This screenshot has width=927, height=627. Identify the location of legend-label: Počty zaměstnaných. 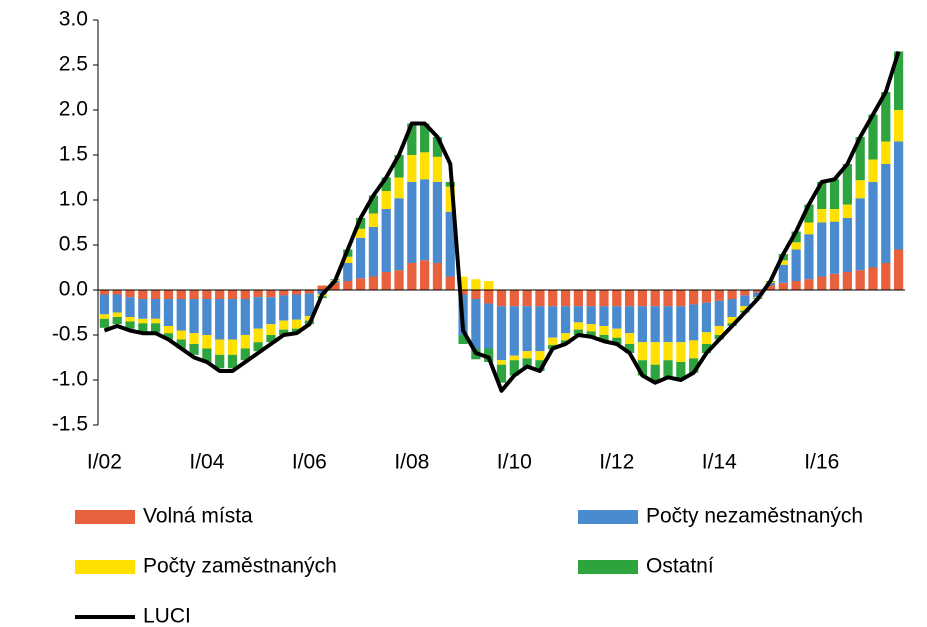
(240, 566).